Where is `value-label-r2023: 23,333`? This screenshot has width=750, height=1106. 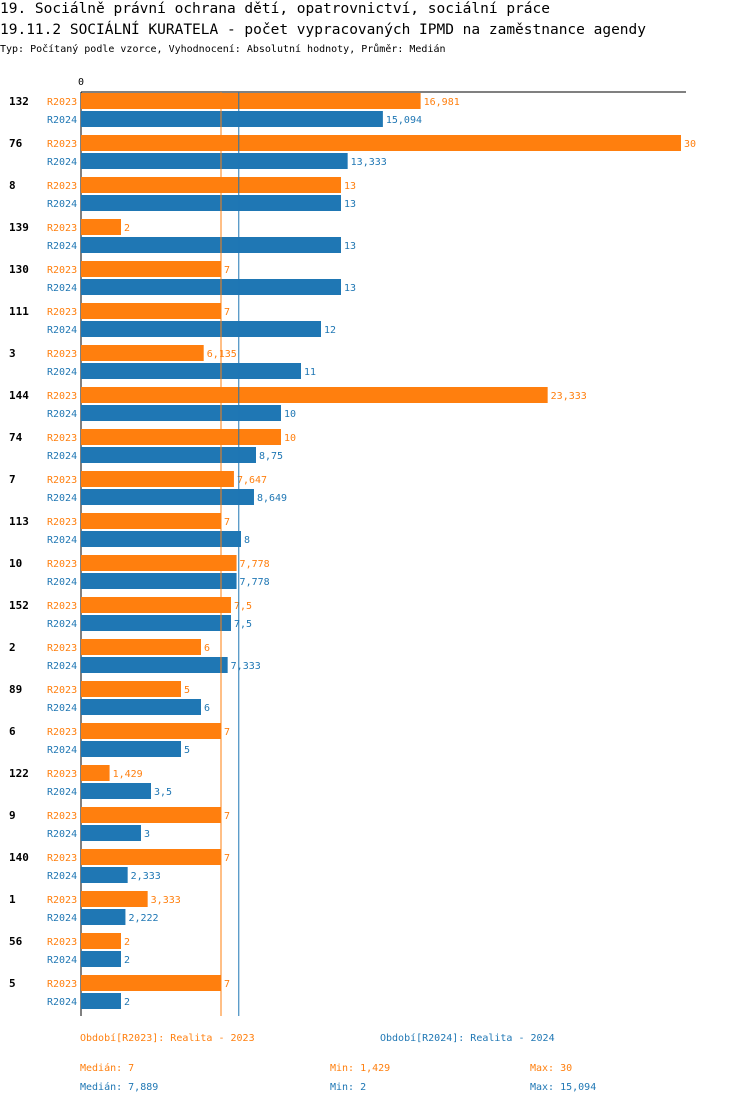 value-label-r2023: 23,333 is located at coordinates (569, 396).